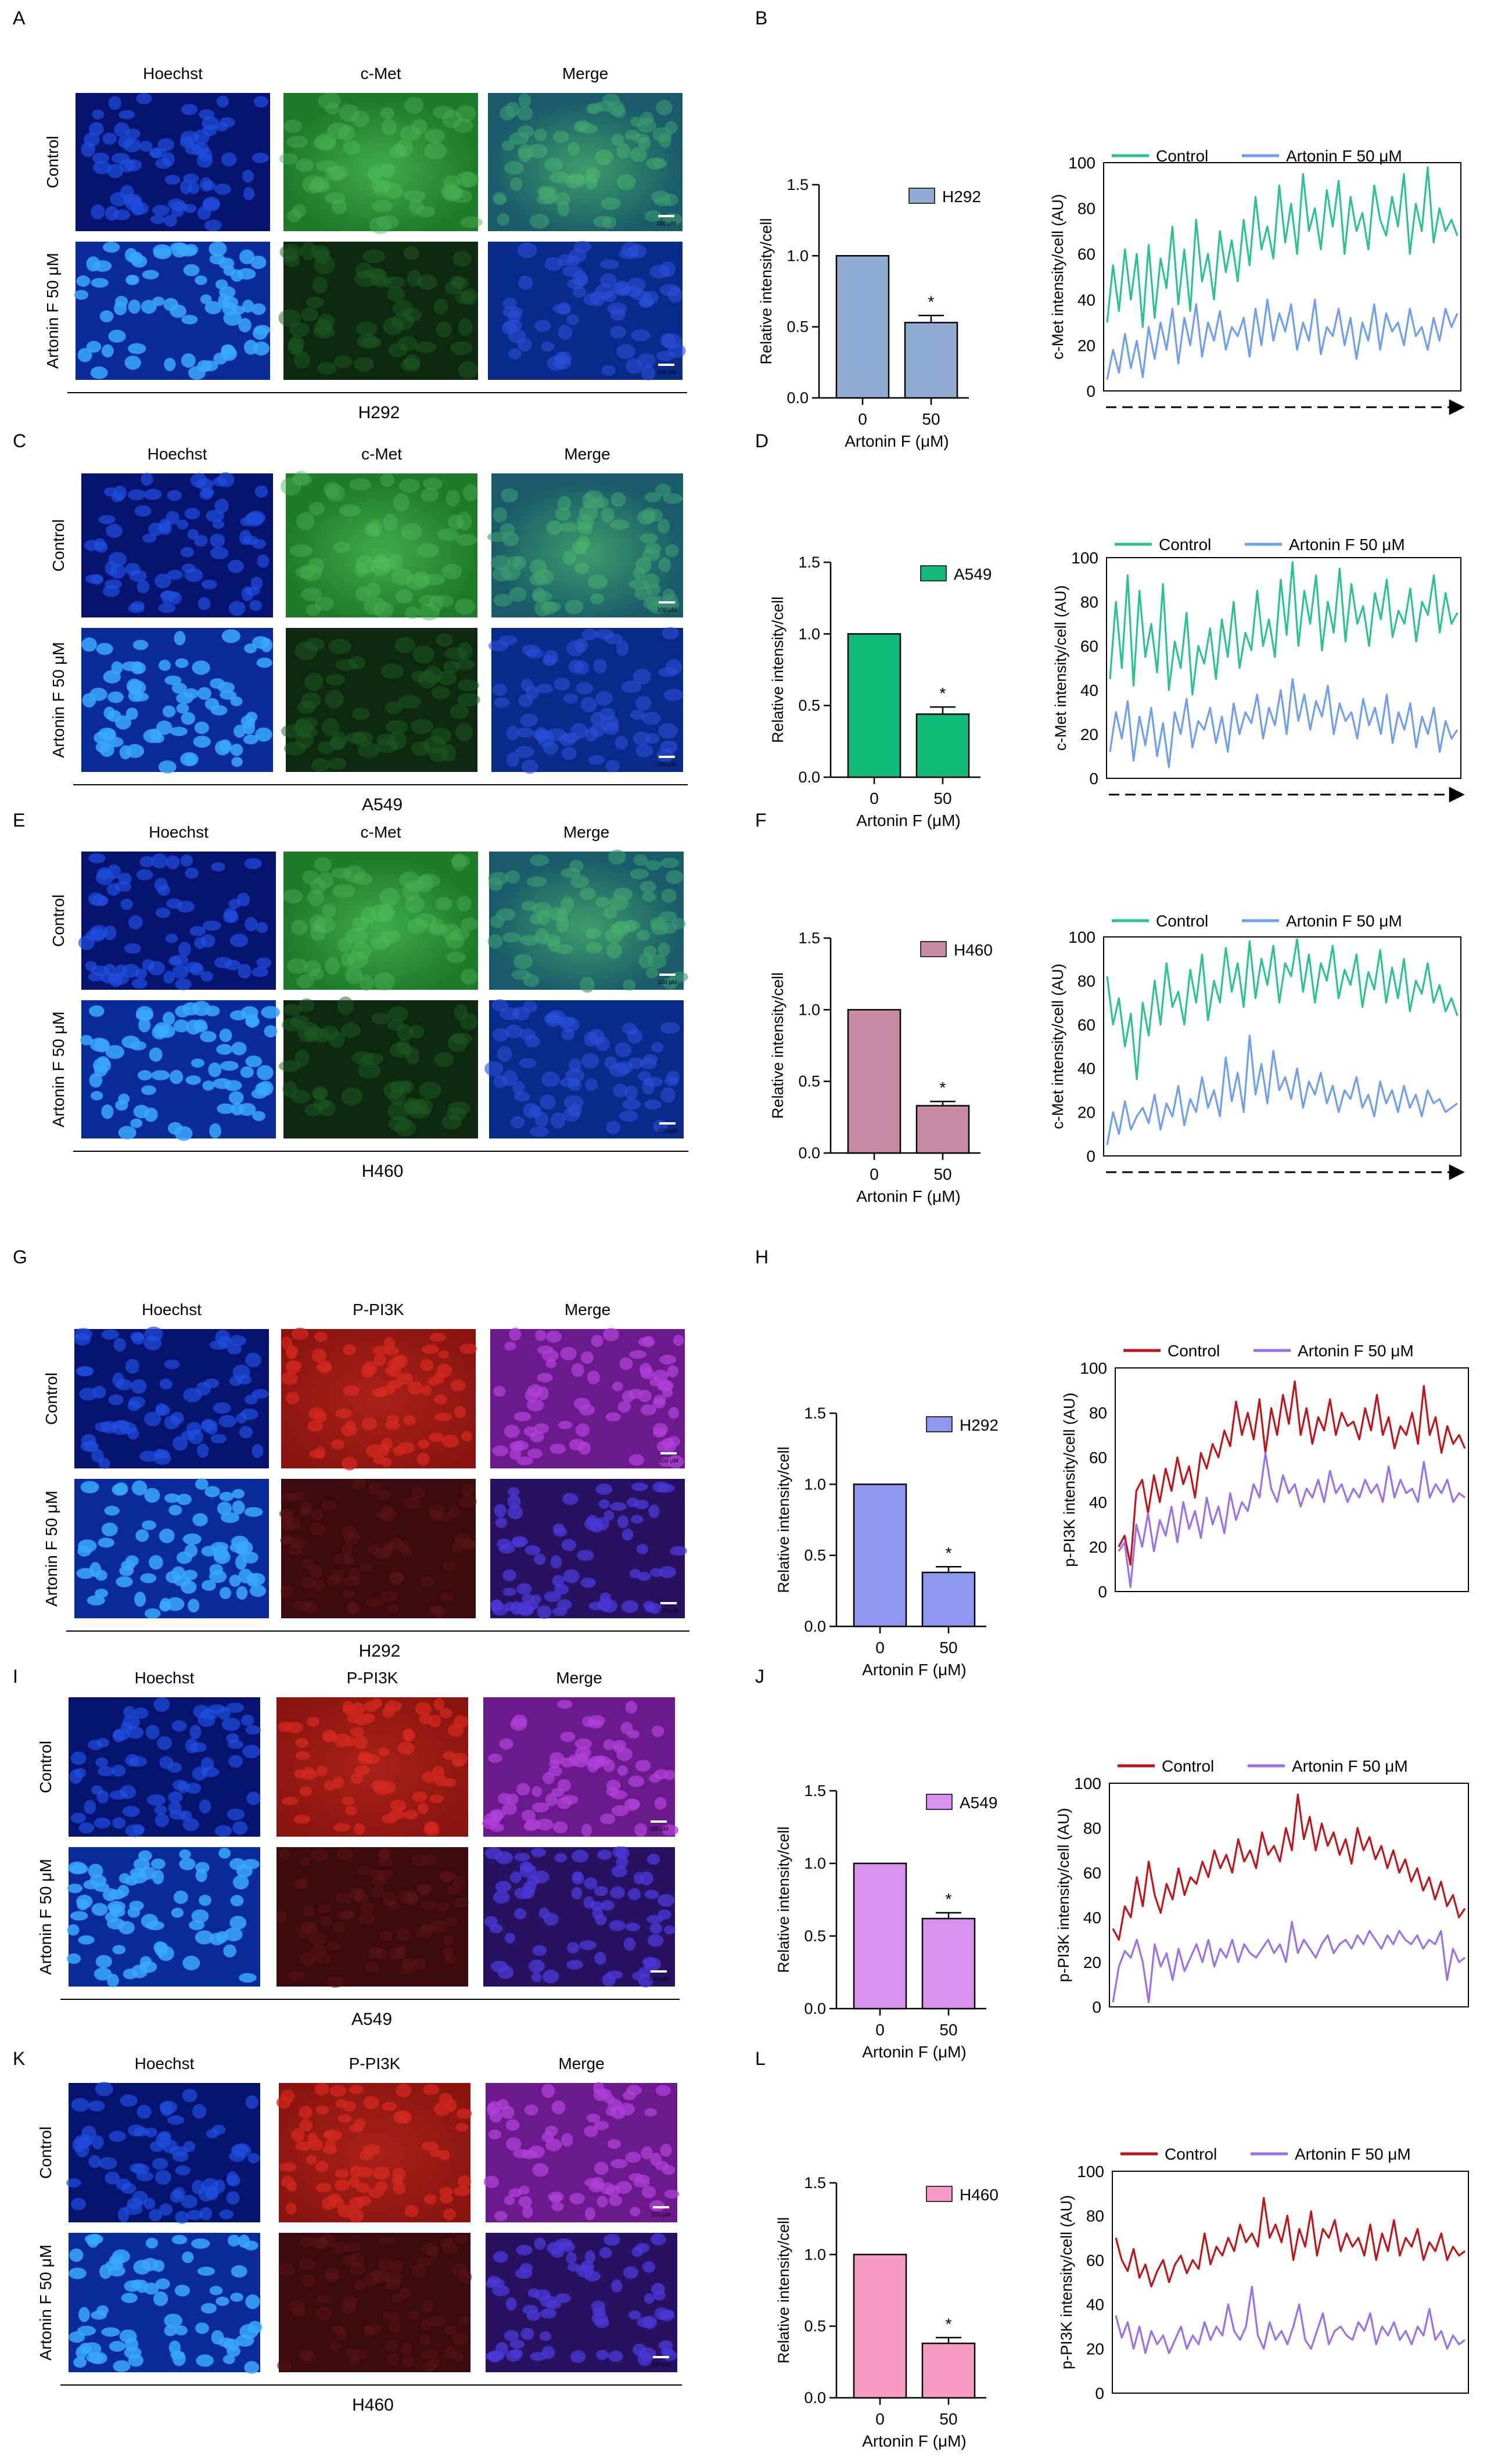 Image resolution: width=1487 pixels, height=2464 pixels. What do you see at coordinates (667, 1131) in the screenshot?
I see `scale-bar-label: 100 μM` at bounding box center [667, 1131].